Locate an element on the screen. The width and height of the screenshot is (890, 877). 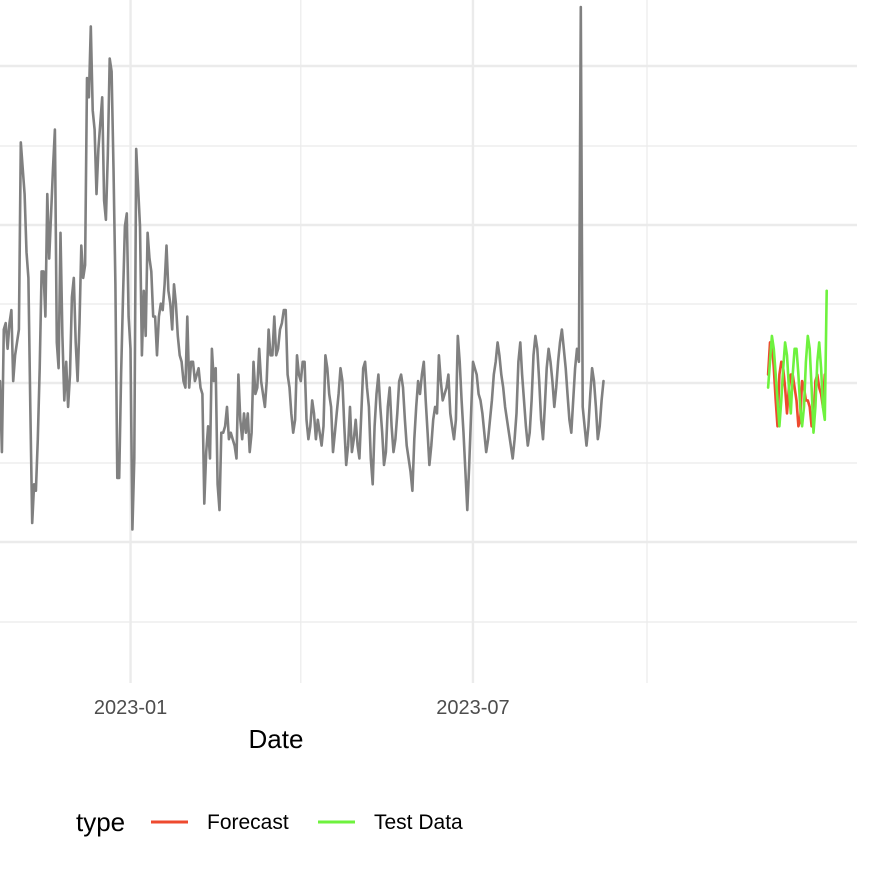
x-tick-label: 2023-01 is located at coordinates (130, 708).